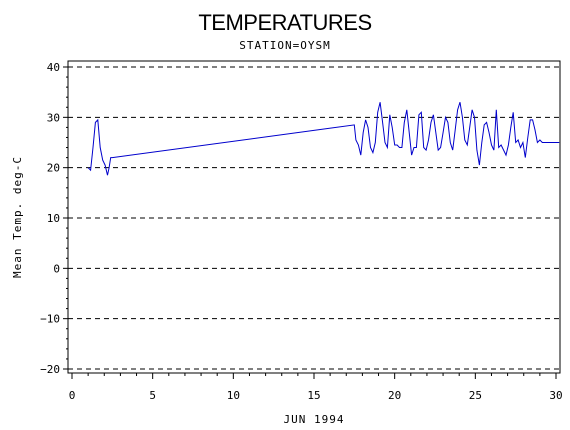 The height and width of the screenshot is (430, 570). What do you see at coordinates (394, 395) in the screenshot?
I see `x-tick-label: 20` at bounding box center [394, 395].